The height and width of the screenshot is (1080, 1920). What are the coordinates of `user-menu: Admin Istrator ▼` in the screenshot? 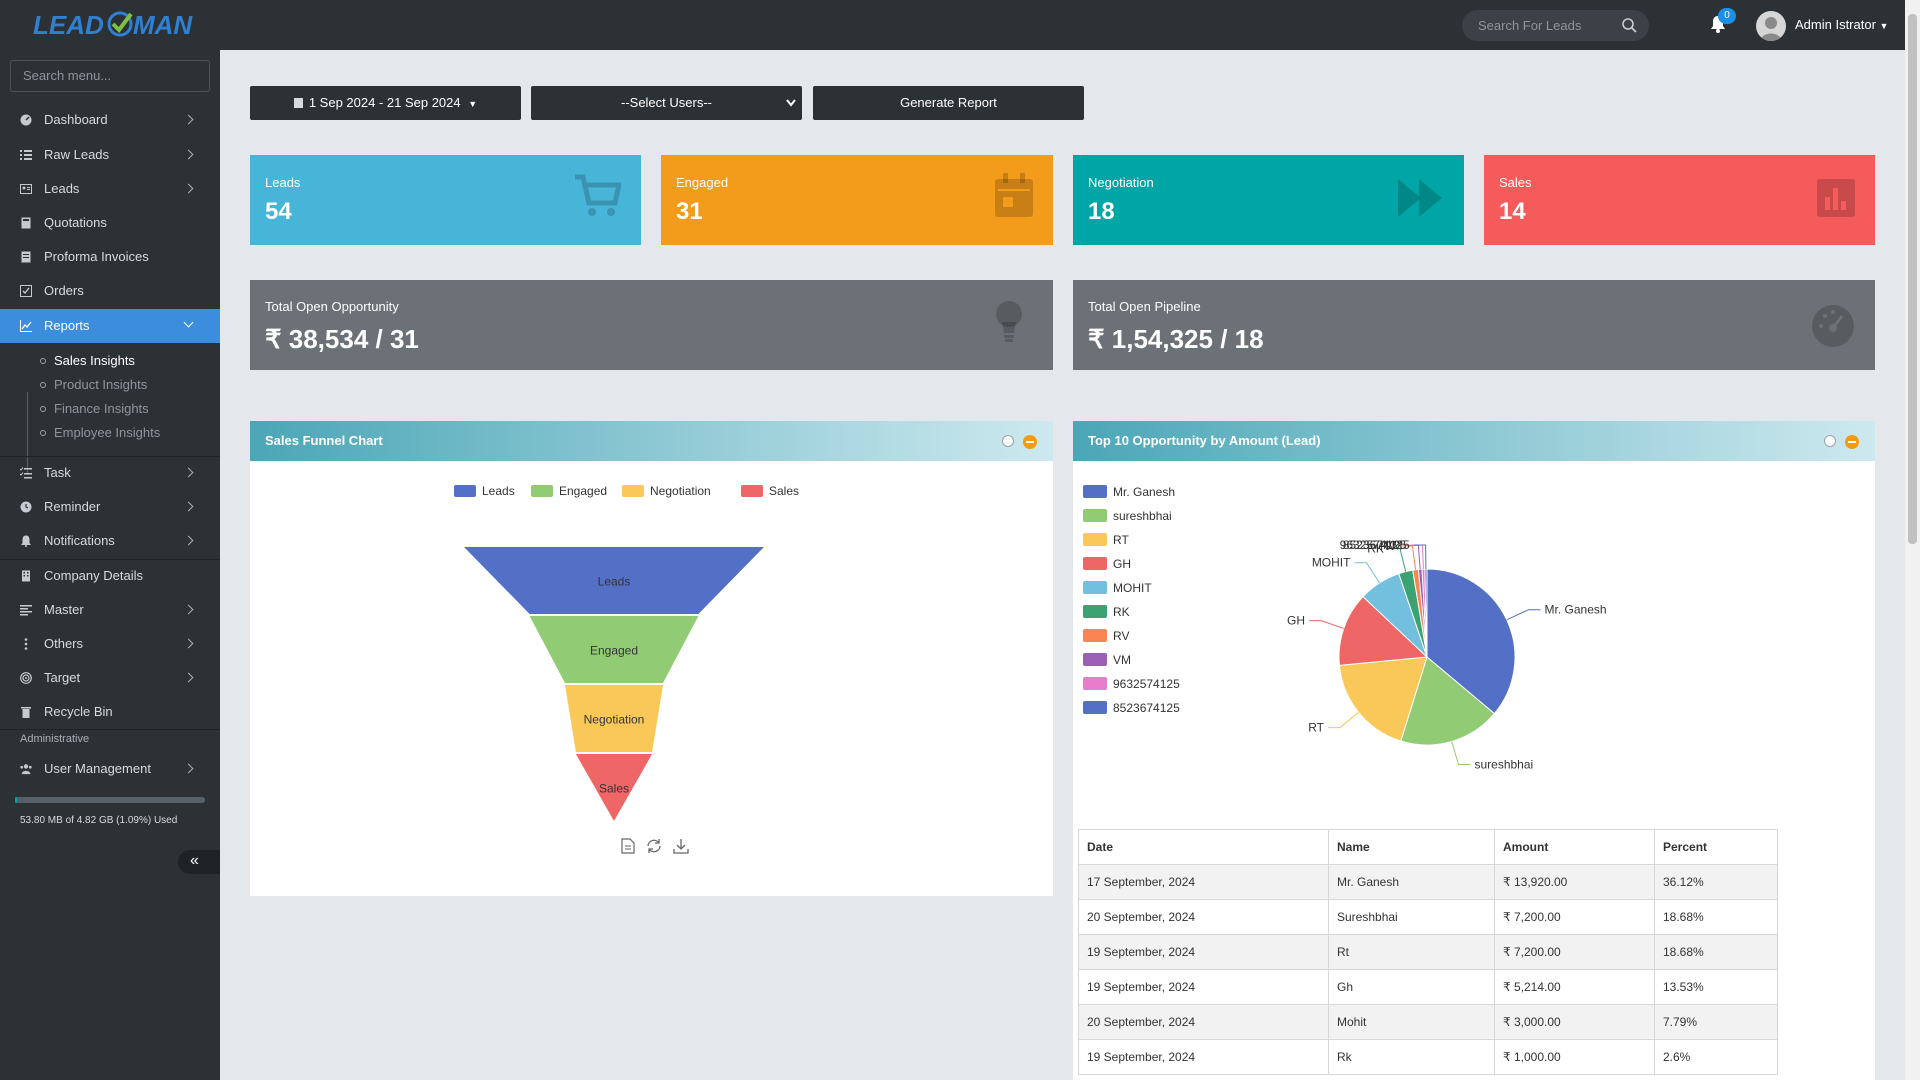 It's located at (1841, 24).